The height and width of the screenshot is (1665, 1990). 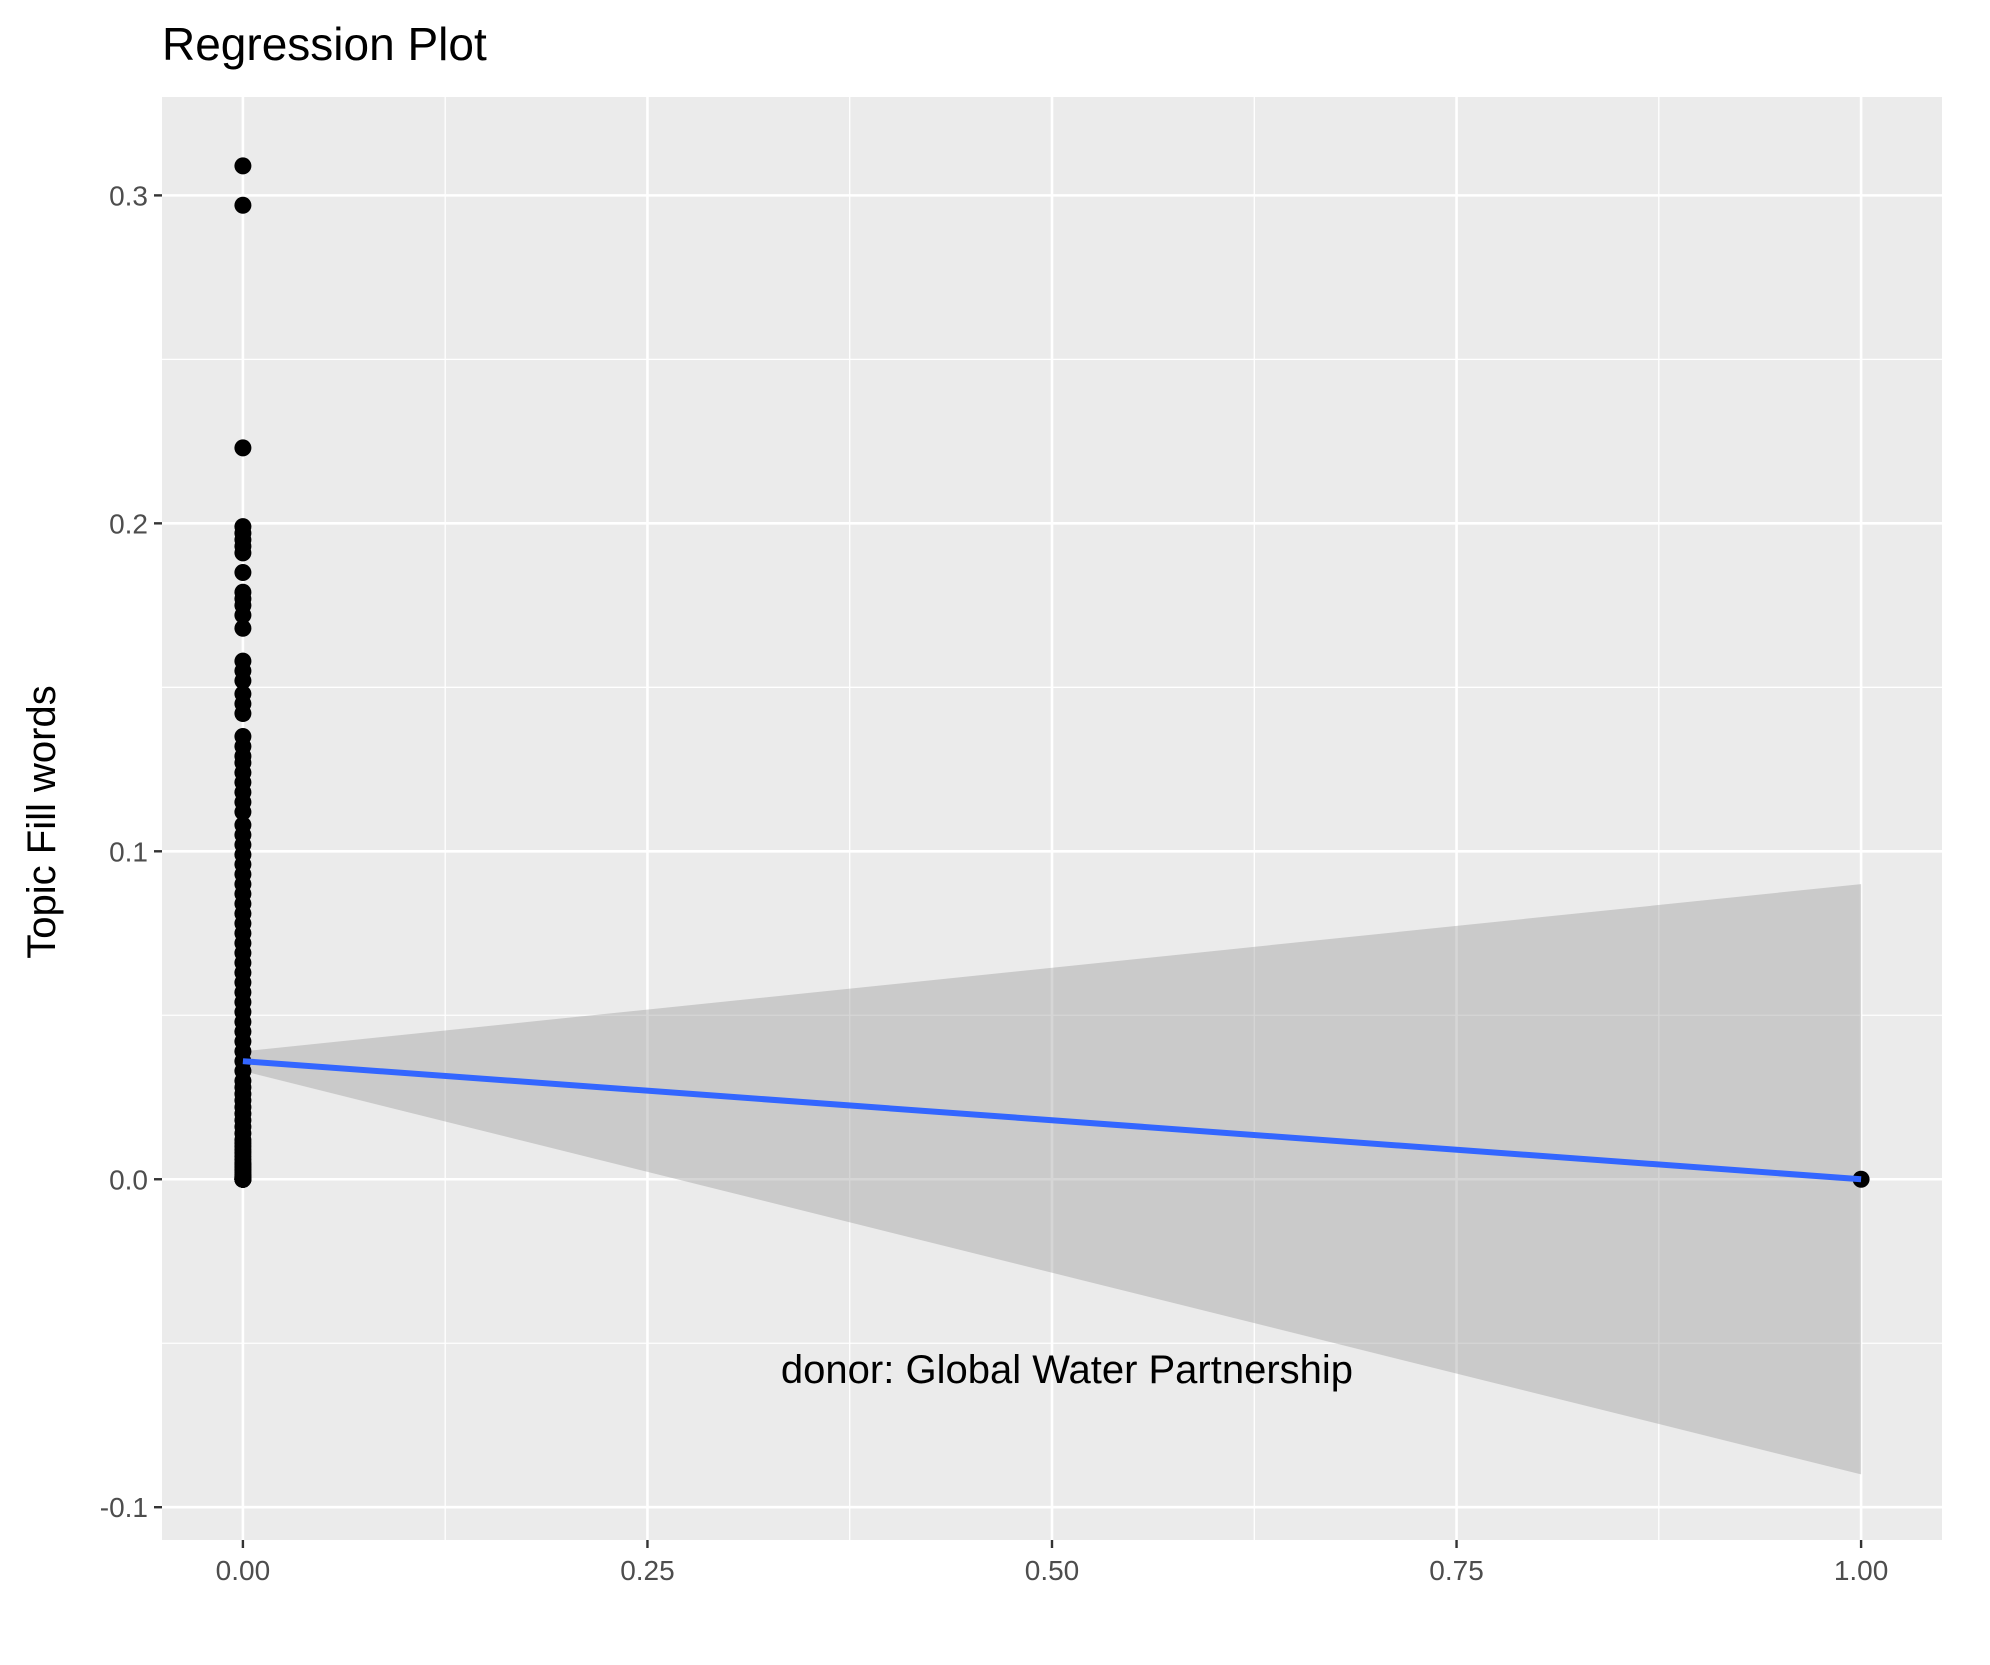 What do you see at coordinates (124, 1507) in the screenshot?
I see `y-tick-label: -0.1` at bounding box center [124, 1507].